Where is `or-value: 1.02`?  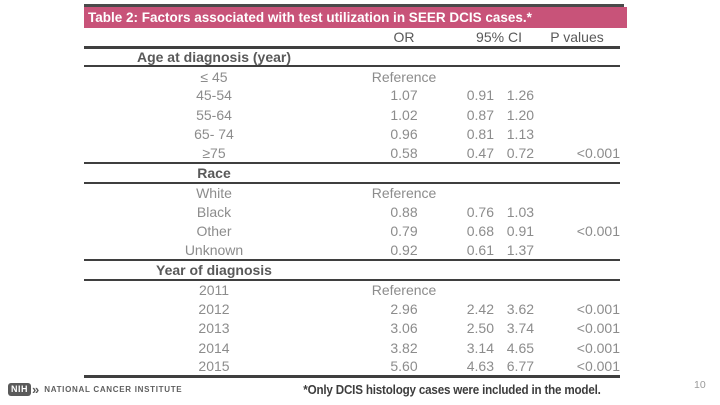
or-value: 1.02 is located at coordinates (404, 114).